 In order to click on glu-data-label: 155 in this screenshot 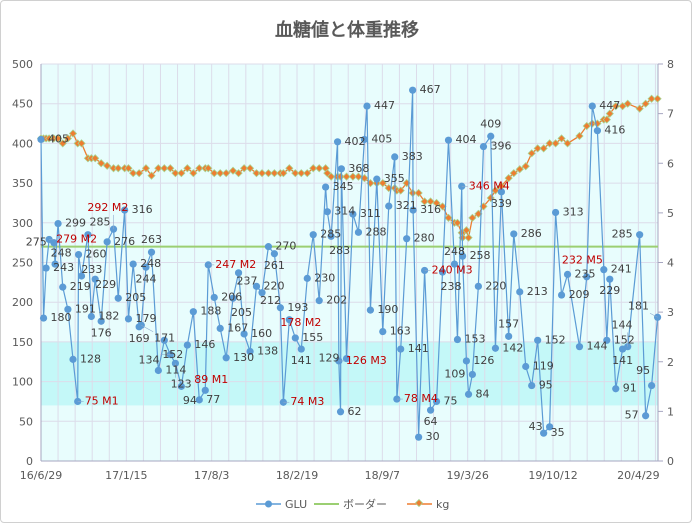, I will do `click(312, 337)`.